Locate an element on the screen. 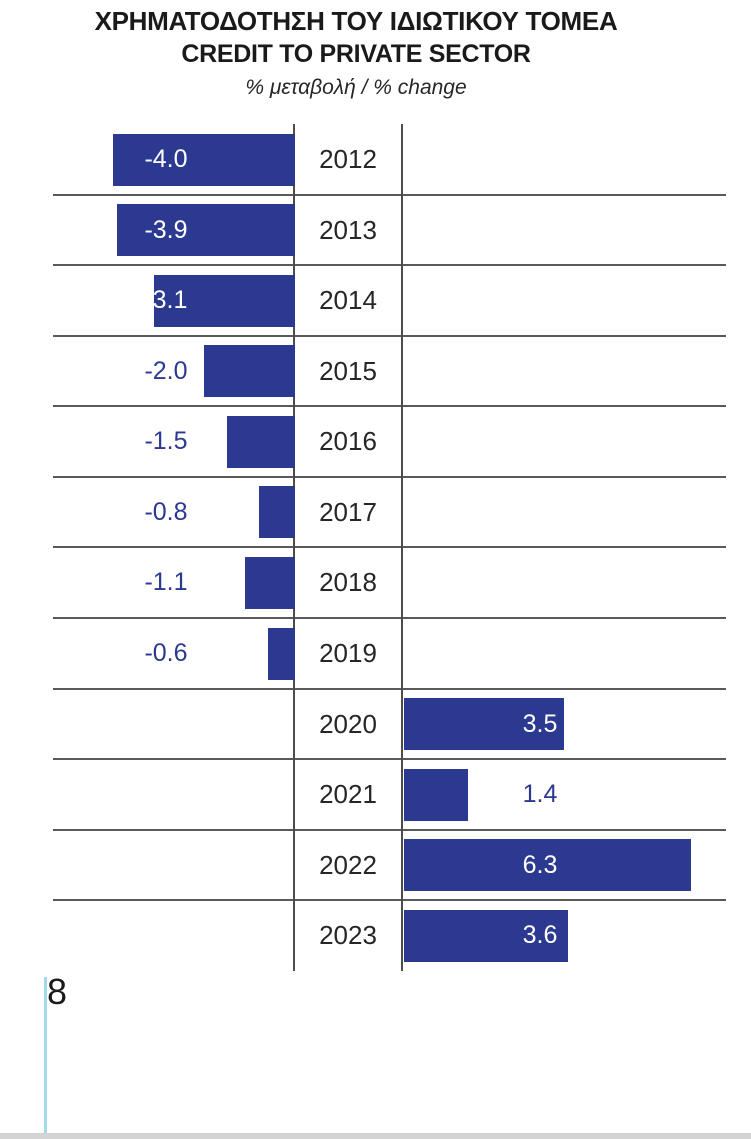 Image resolution: width=751 pixels, height=1139 pixels. year-label-2020: 2020 is located at coordinates (348, 723).